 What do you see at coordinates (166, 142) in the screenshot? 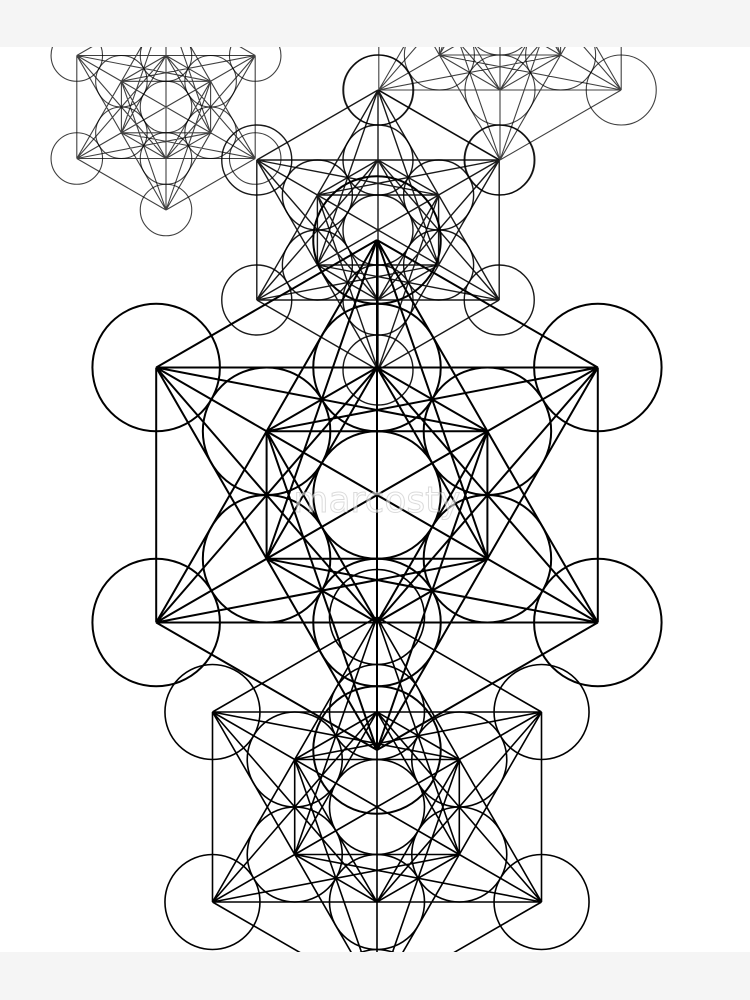
I see `cube` at bounding box center [166, 142].